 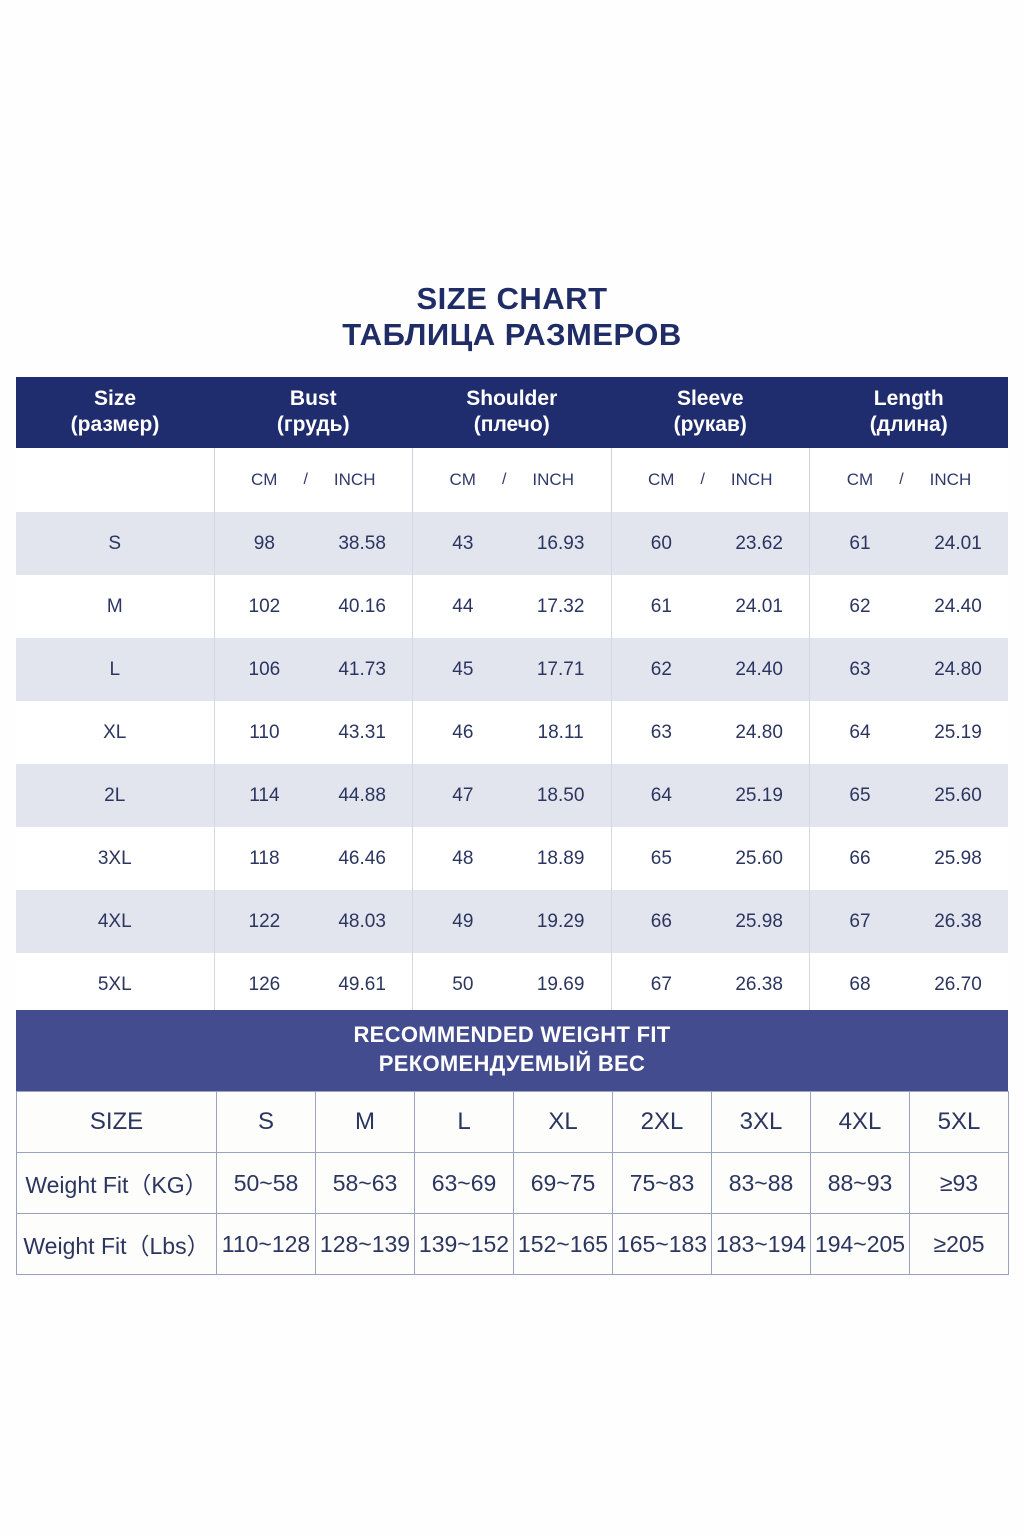 I want to click on column-header-shoulder: Shoulder (плечо), so click(x=511, y=413).